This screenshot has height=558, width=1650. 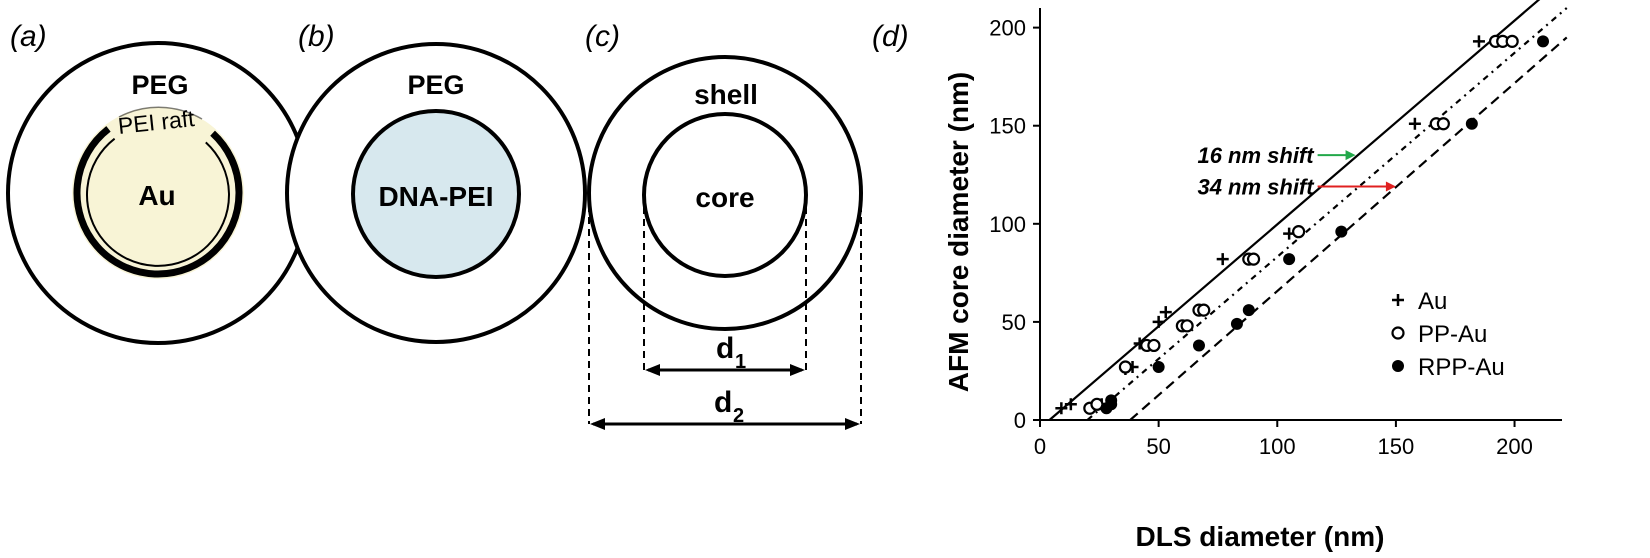 I want to click on pei-raft-inner-arc, so click(x=158, y=202).